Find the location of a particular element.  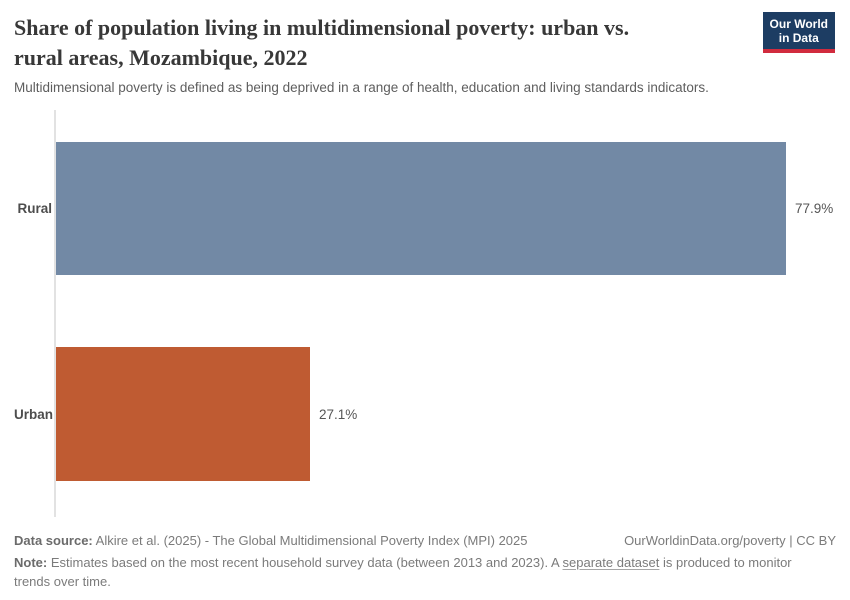

value-label-rural: 77.9% is located at coordinates (814, 208).